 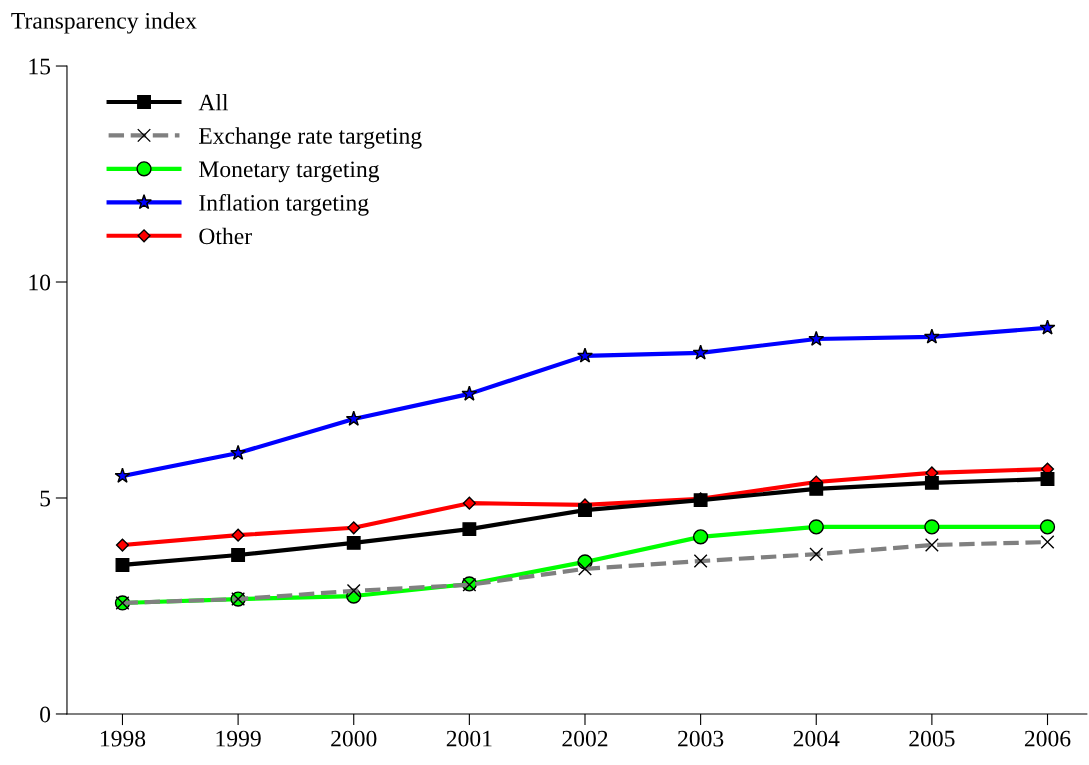 I want to click on y-tick-label: 15, so click(x=40, y=66).